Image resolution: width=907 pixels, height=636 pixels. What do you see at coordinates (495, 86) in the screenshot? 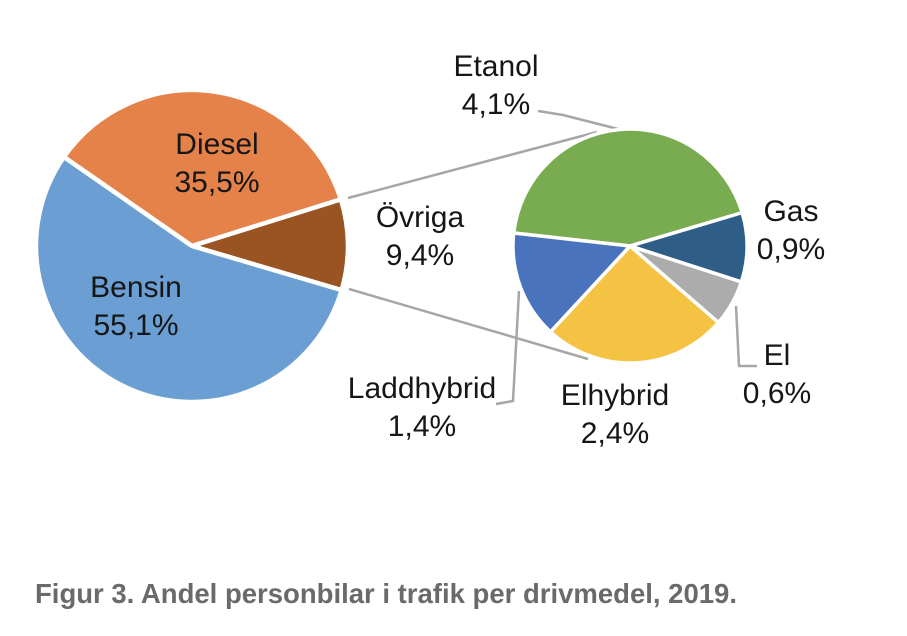
I see `label-etanol: Etanol 4,1%` at bounding box center [495, 86].